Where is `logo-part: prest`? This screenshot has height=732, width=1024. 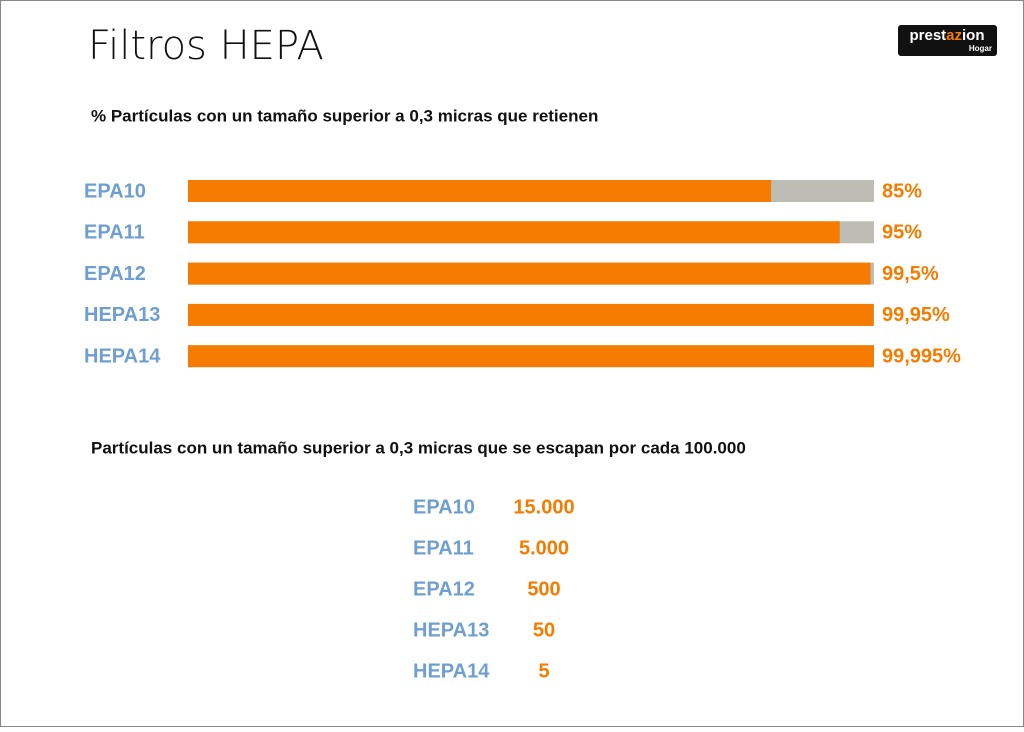 logo-part: prest is located at coordinates (927, 35).